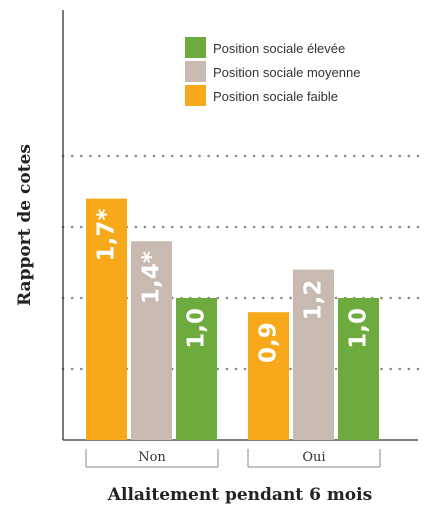  I want to click on legend-label-2: Position sociale moyenne, so click(286, 72).